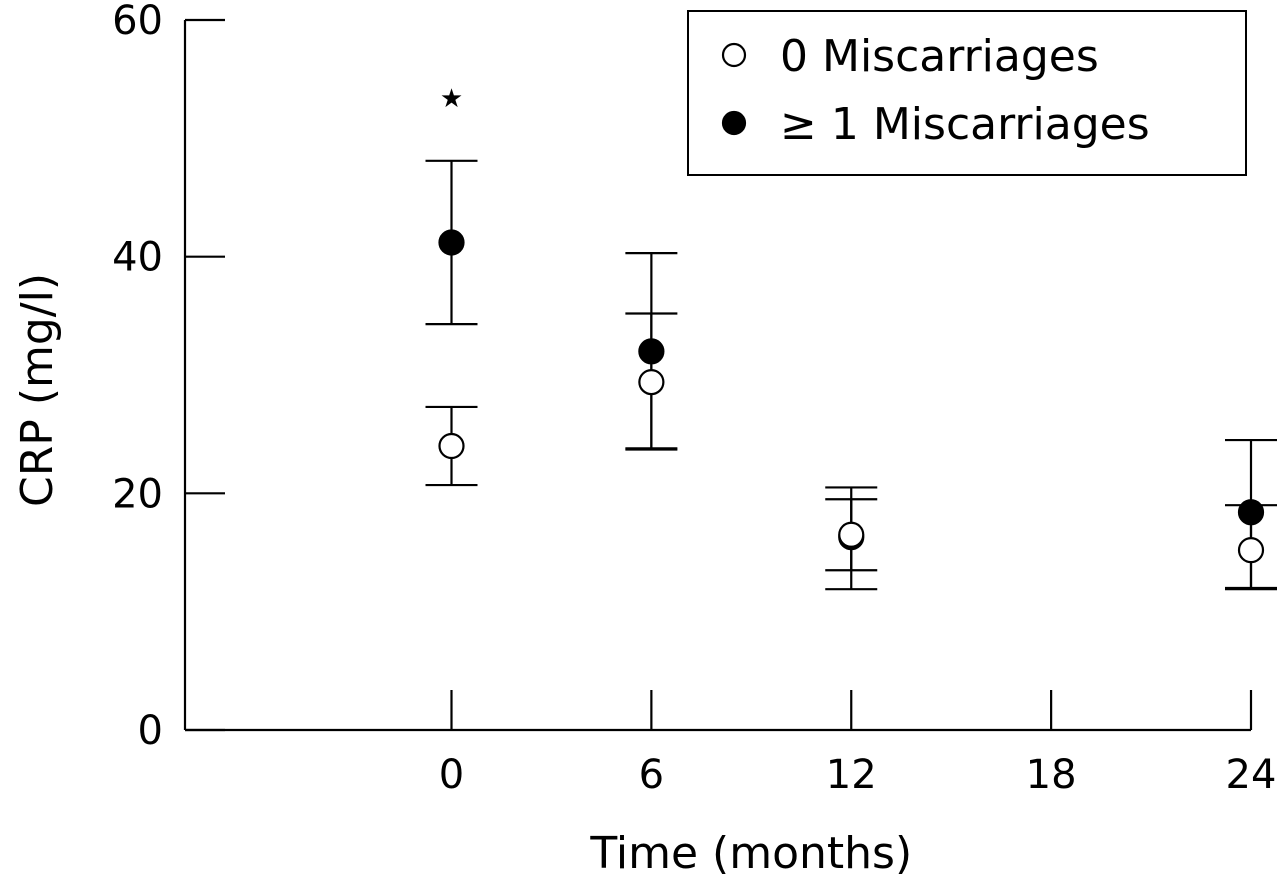  I want to click on x-tick-label: 12, so click(851, 775).